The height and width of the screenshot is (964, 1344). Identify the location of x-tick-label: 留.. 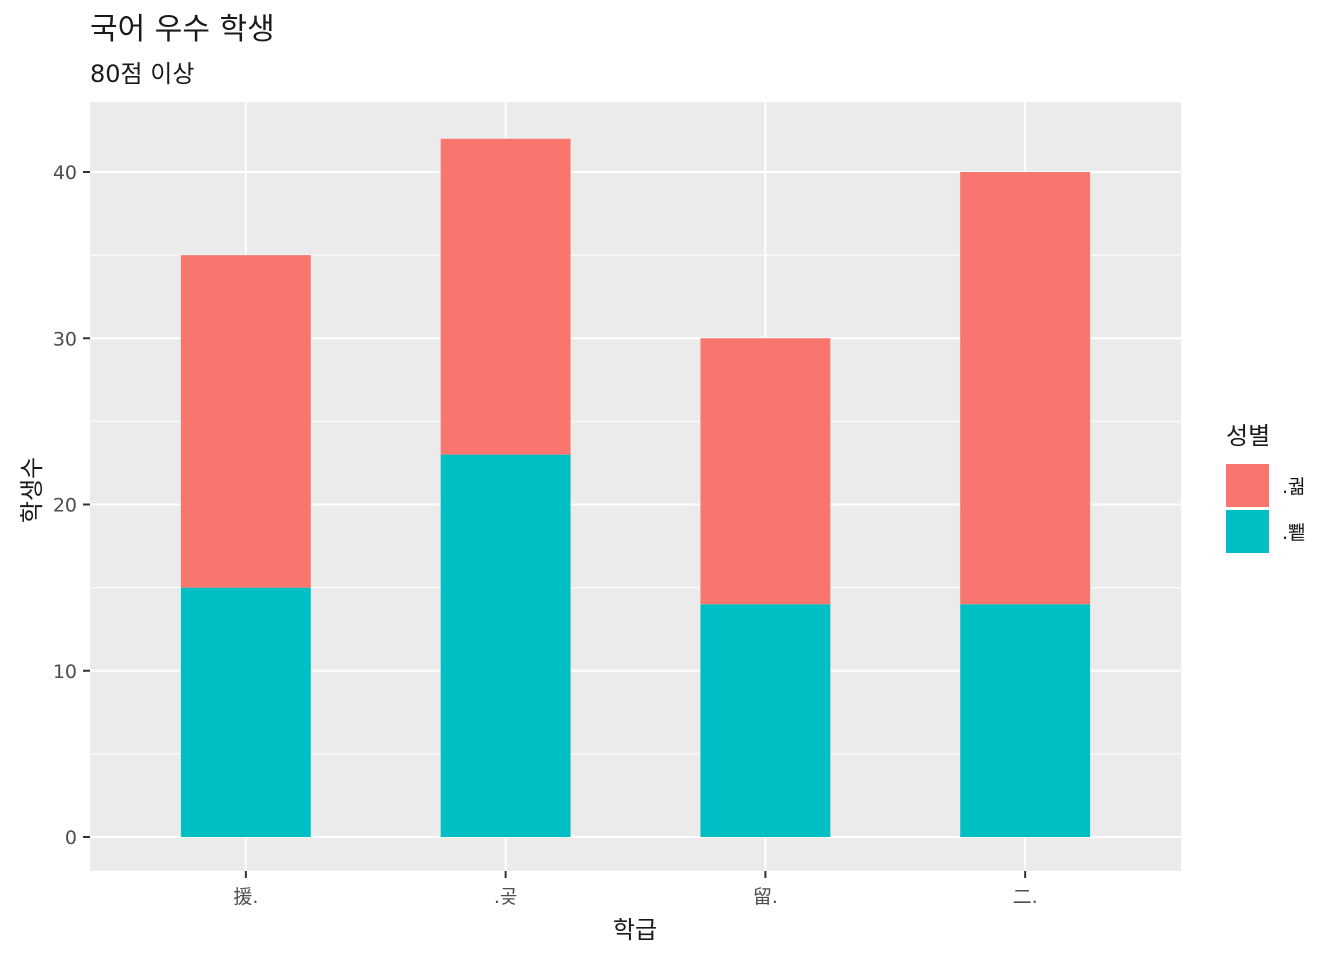
(765, 897).